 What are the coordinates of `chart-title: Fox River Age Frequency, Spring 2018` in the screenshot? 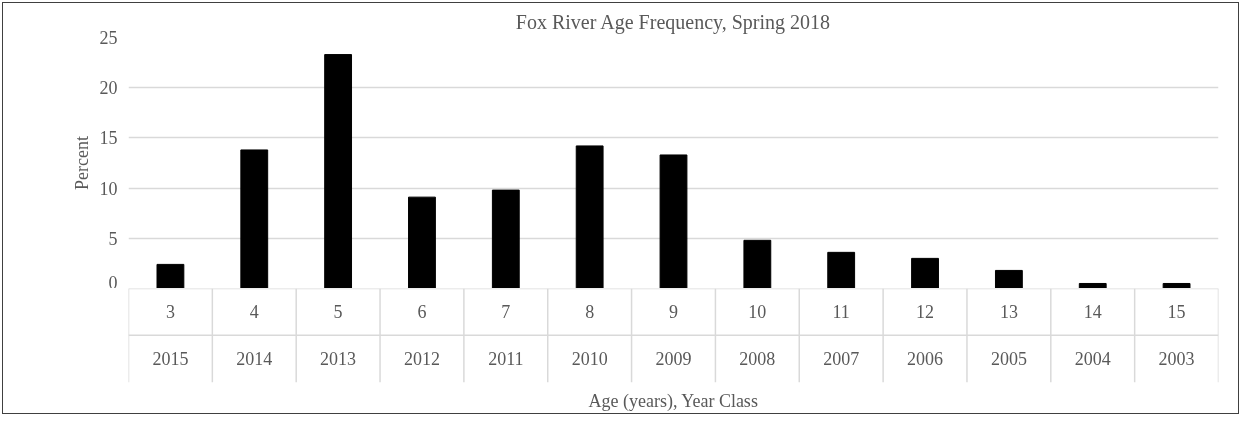 It's located at (673, 22).